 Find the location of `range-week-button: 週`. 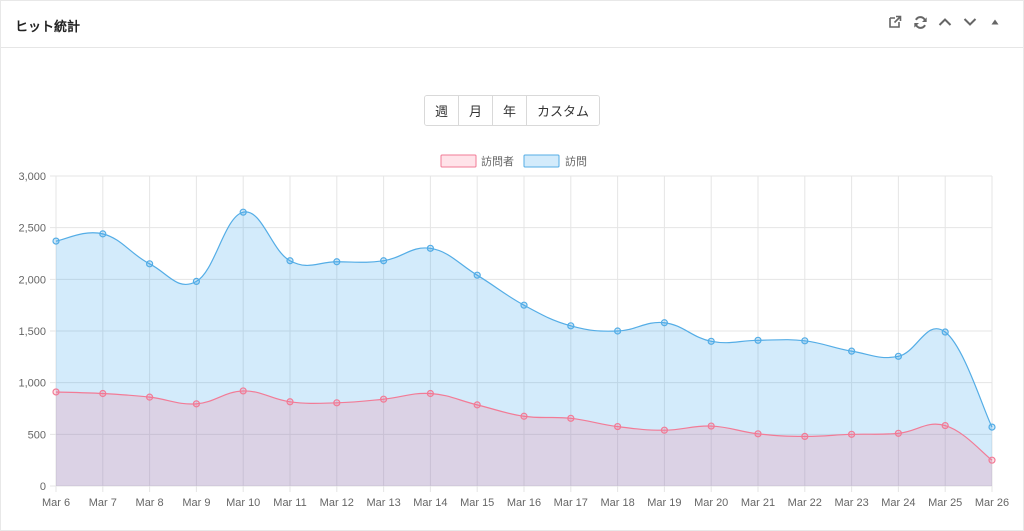

range-week-button: 週 is located at coordinates (442, 110).